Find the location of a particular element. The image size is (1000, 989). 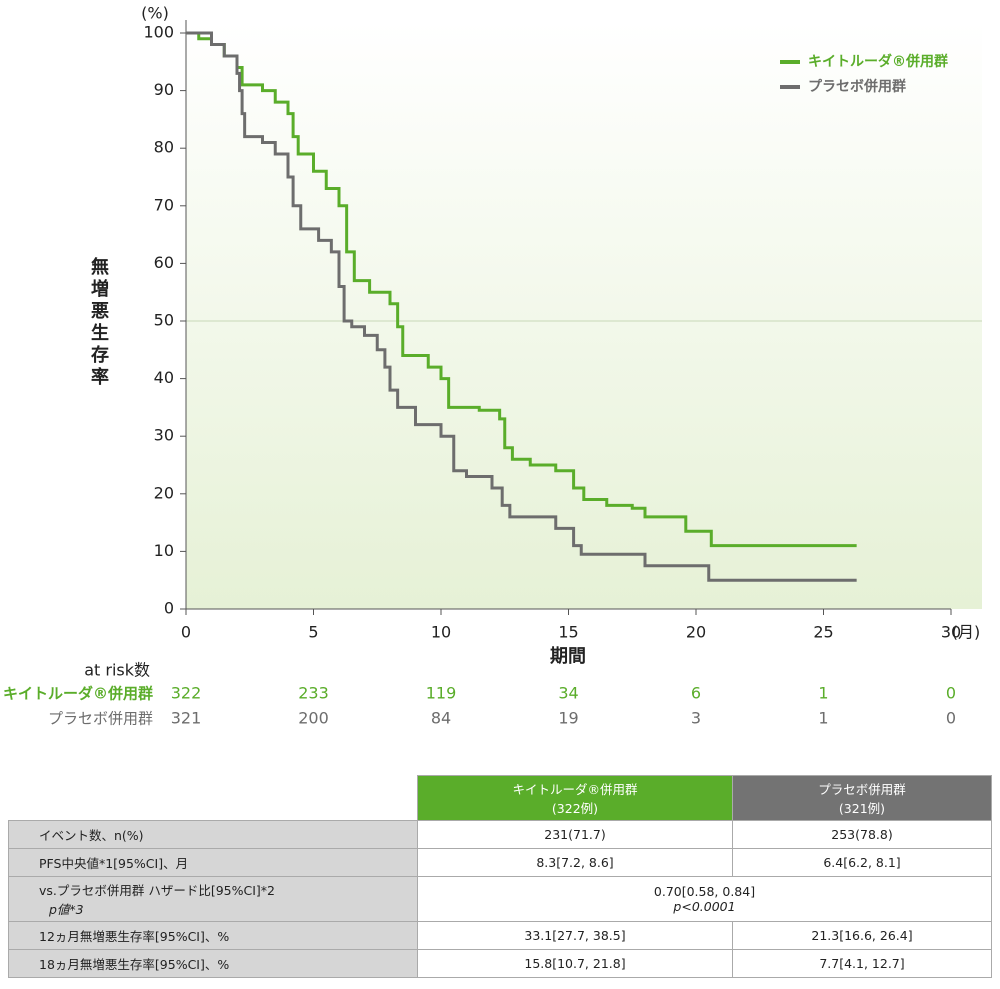

table-row: イベント数、n(%) 231(71.7) 253(78.8) is located at coordinates (500, 834).